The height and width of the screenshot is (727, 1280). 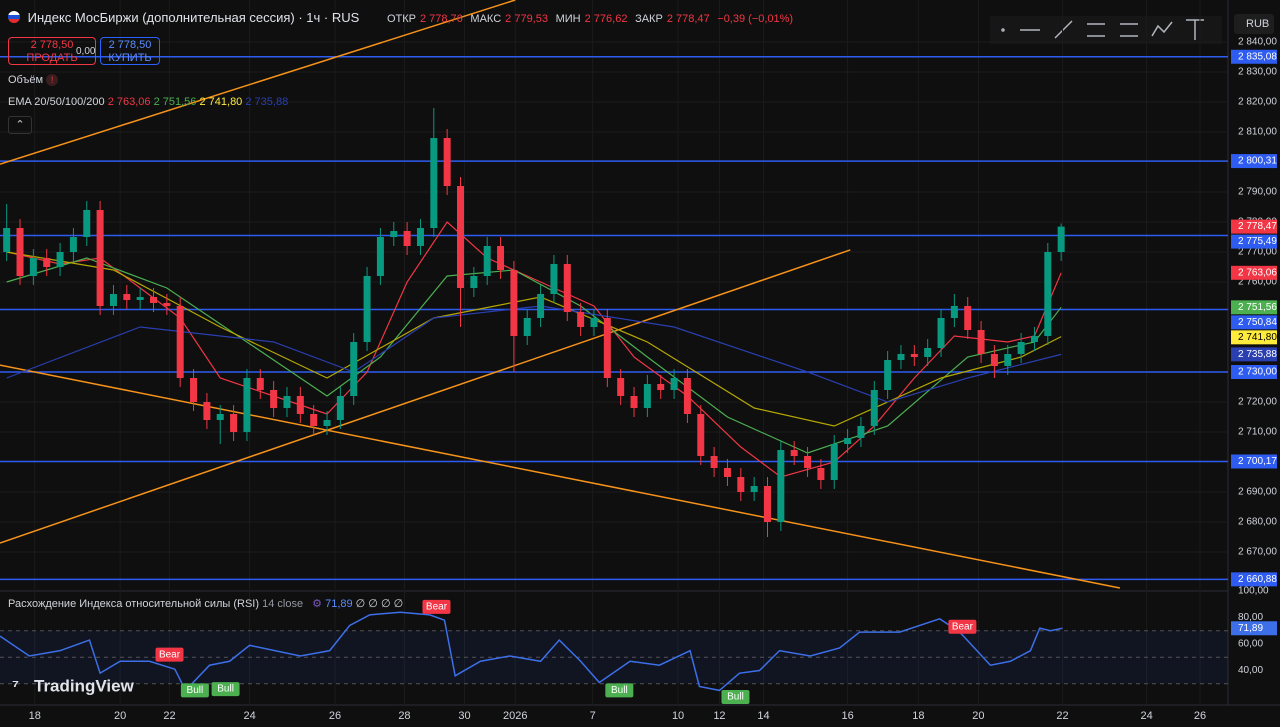 I want to click on tool-trend, so click(x=1063, y=29).